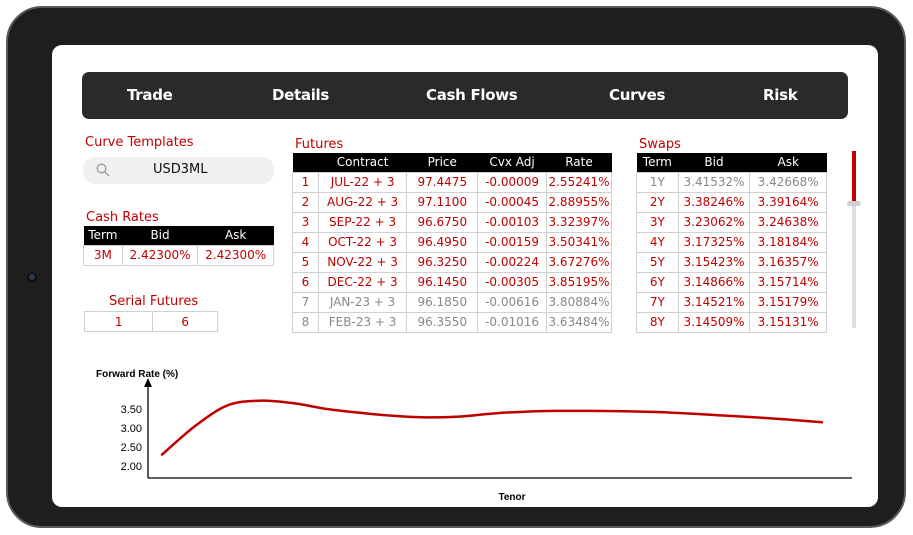 This screenshot has width=913, height=535. Describe the element at coordinates (579, 282) in the screenshot. I see `rate-cell: 3.85195%` at that location.